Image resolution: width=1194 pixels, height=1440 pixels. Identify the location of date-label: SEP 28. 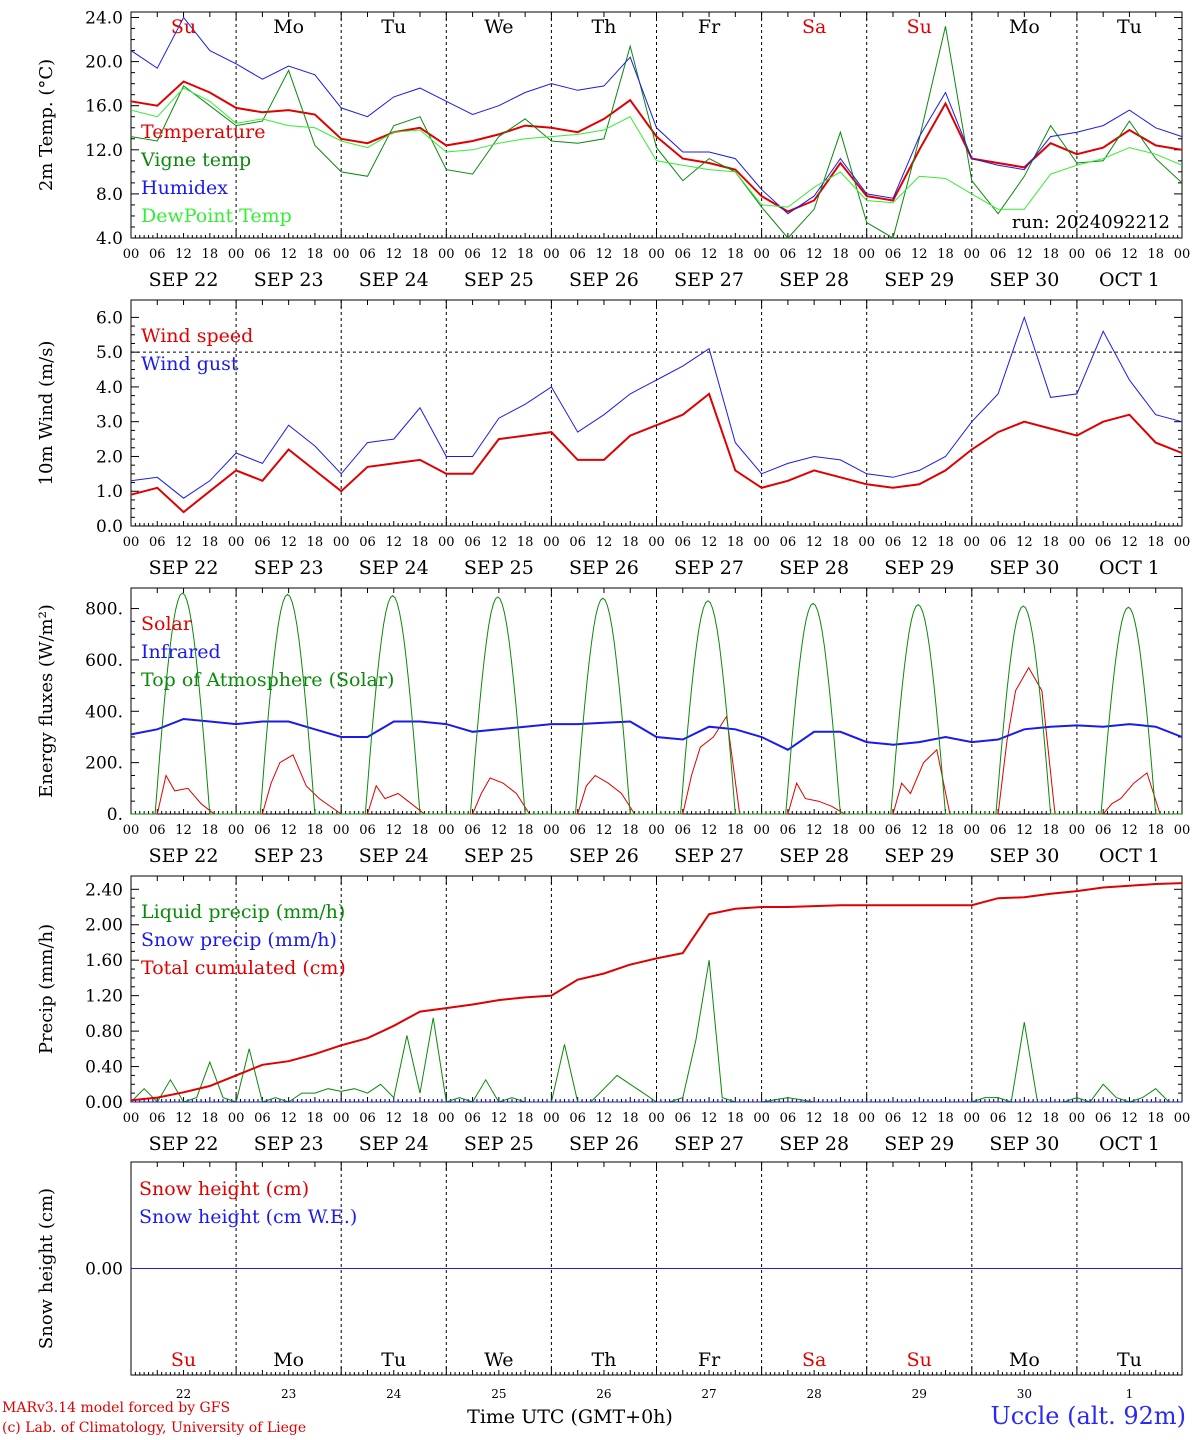
(814, 568).